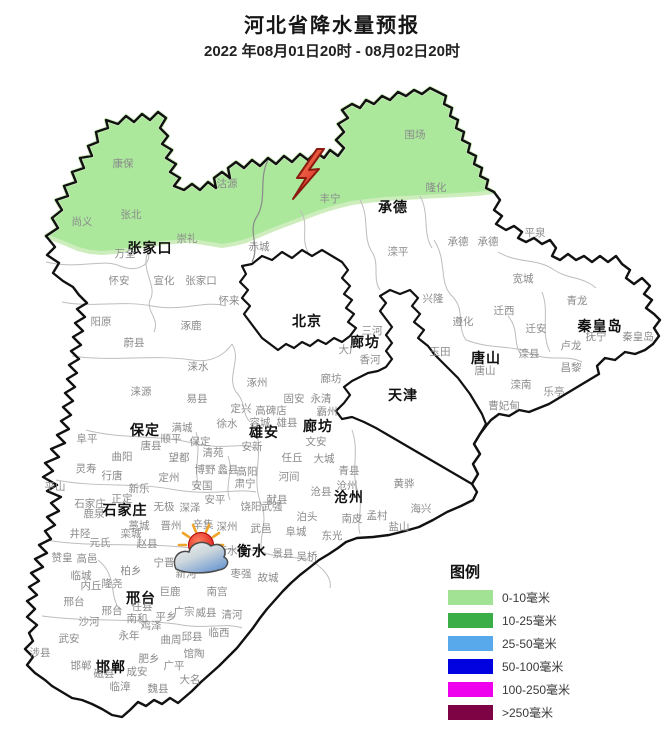 The width and height of the screenshot is (664, 731). Describe the element at coordinates (296, 531) in the screenshot. I see `map-label-county: 阜城` at that location.